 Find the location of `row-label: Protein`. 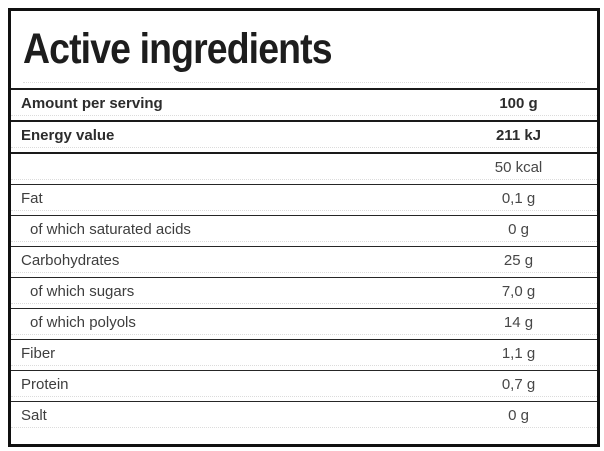

row-label: Protein is located at coordinates (45, 385).